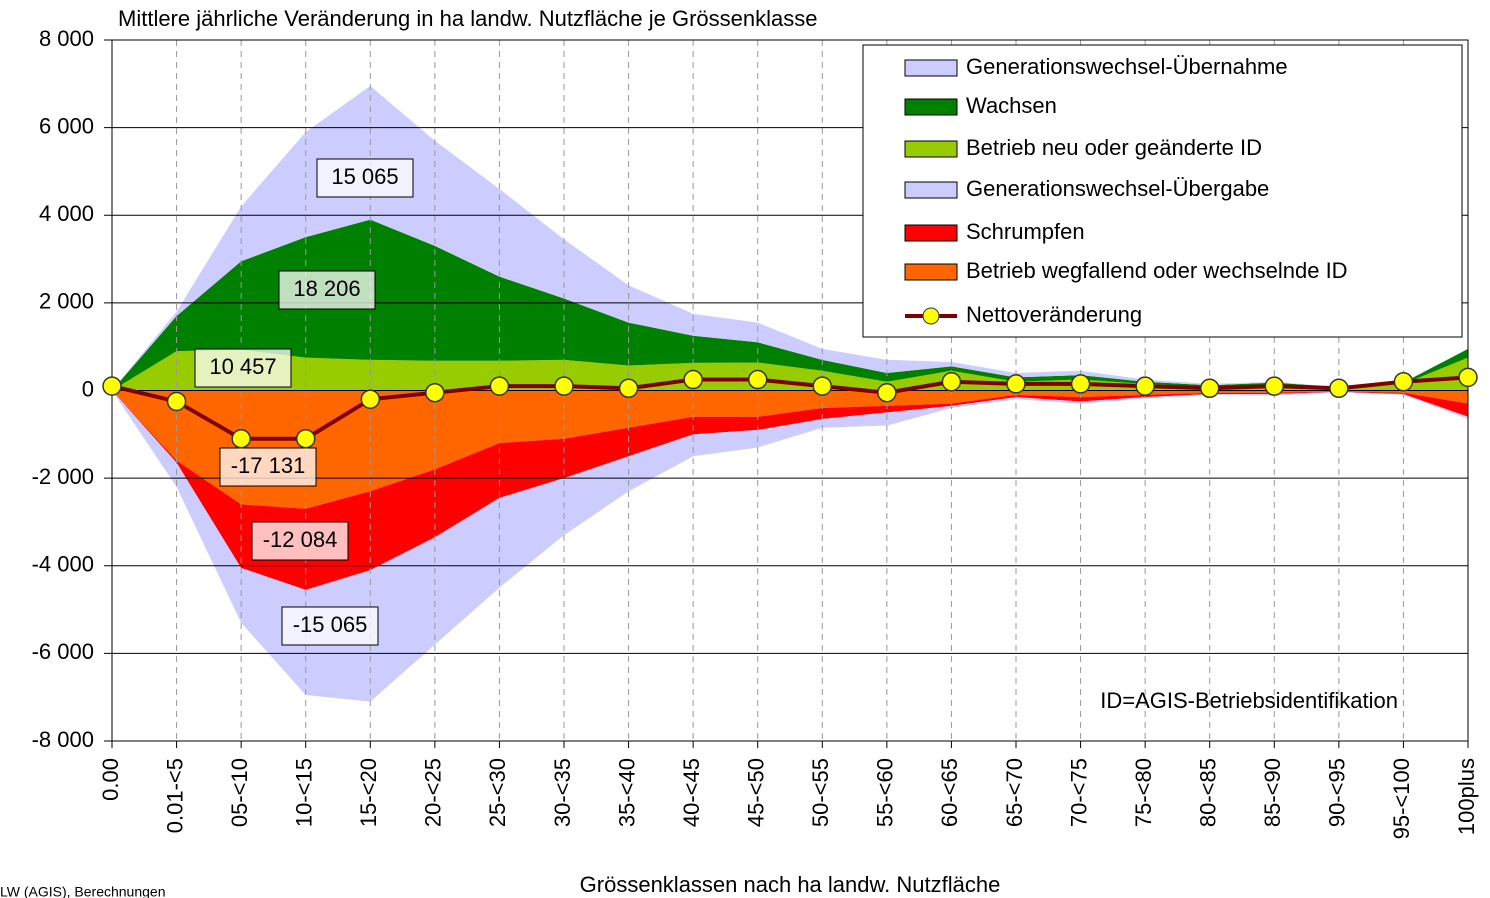  I want to click on y-tick-label: 0, so click(88, 388).